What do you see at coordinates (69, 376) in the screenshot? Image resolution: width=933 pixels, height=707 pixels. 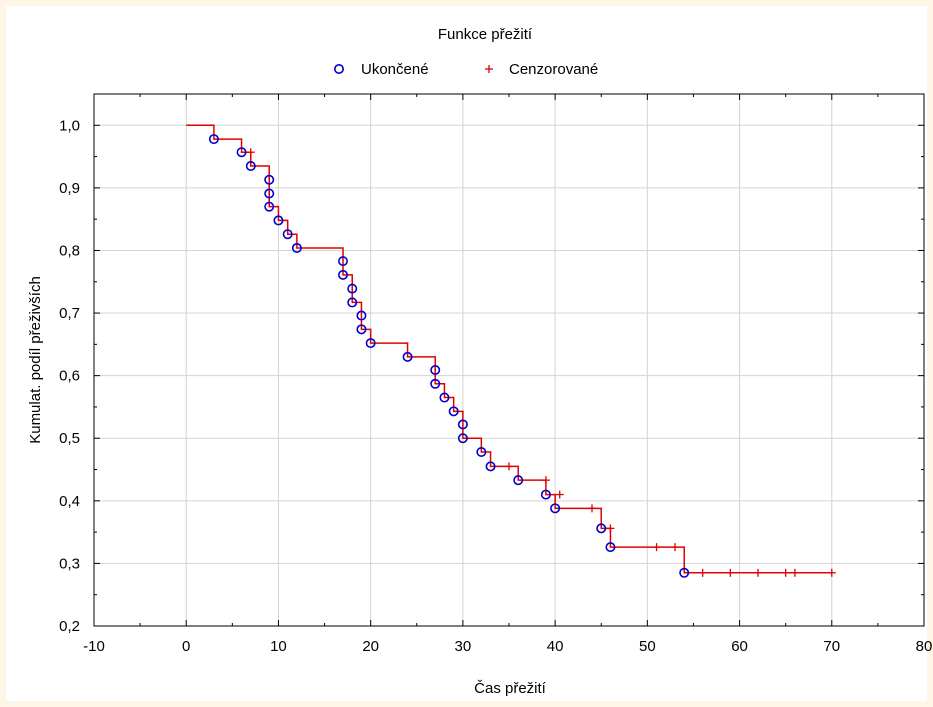 I see `y-tick-label: 0,6` at bounding box center [69, 376].